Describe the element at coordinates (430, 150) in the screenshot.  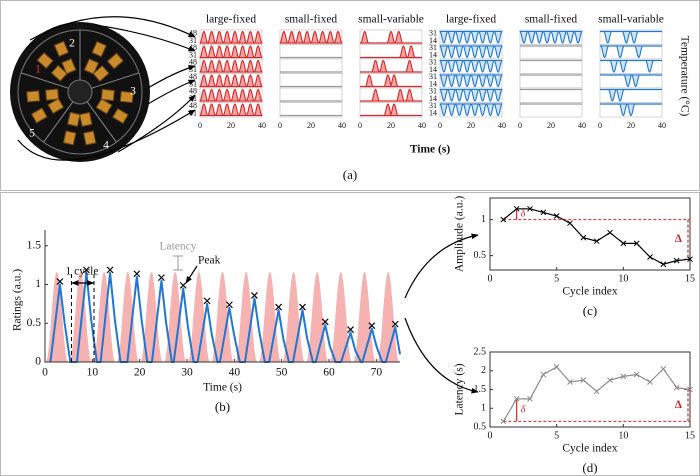
I see `x-axis-label: Time (s)` at that location.